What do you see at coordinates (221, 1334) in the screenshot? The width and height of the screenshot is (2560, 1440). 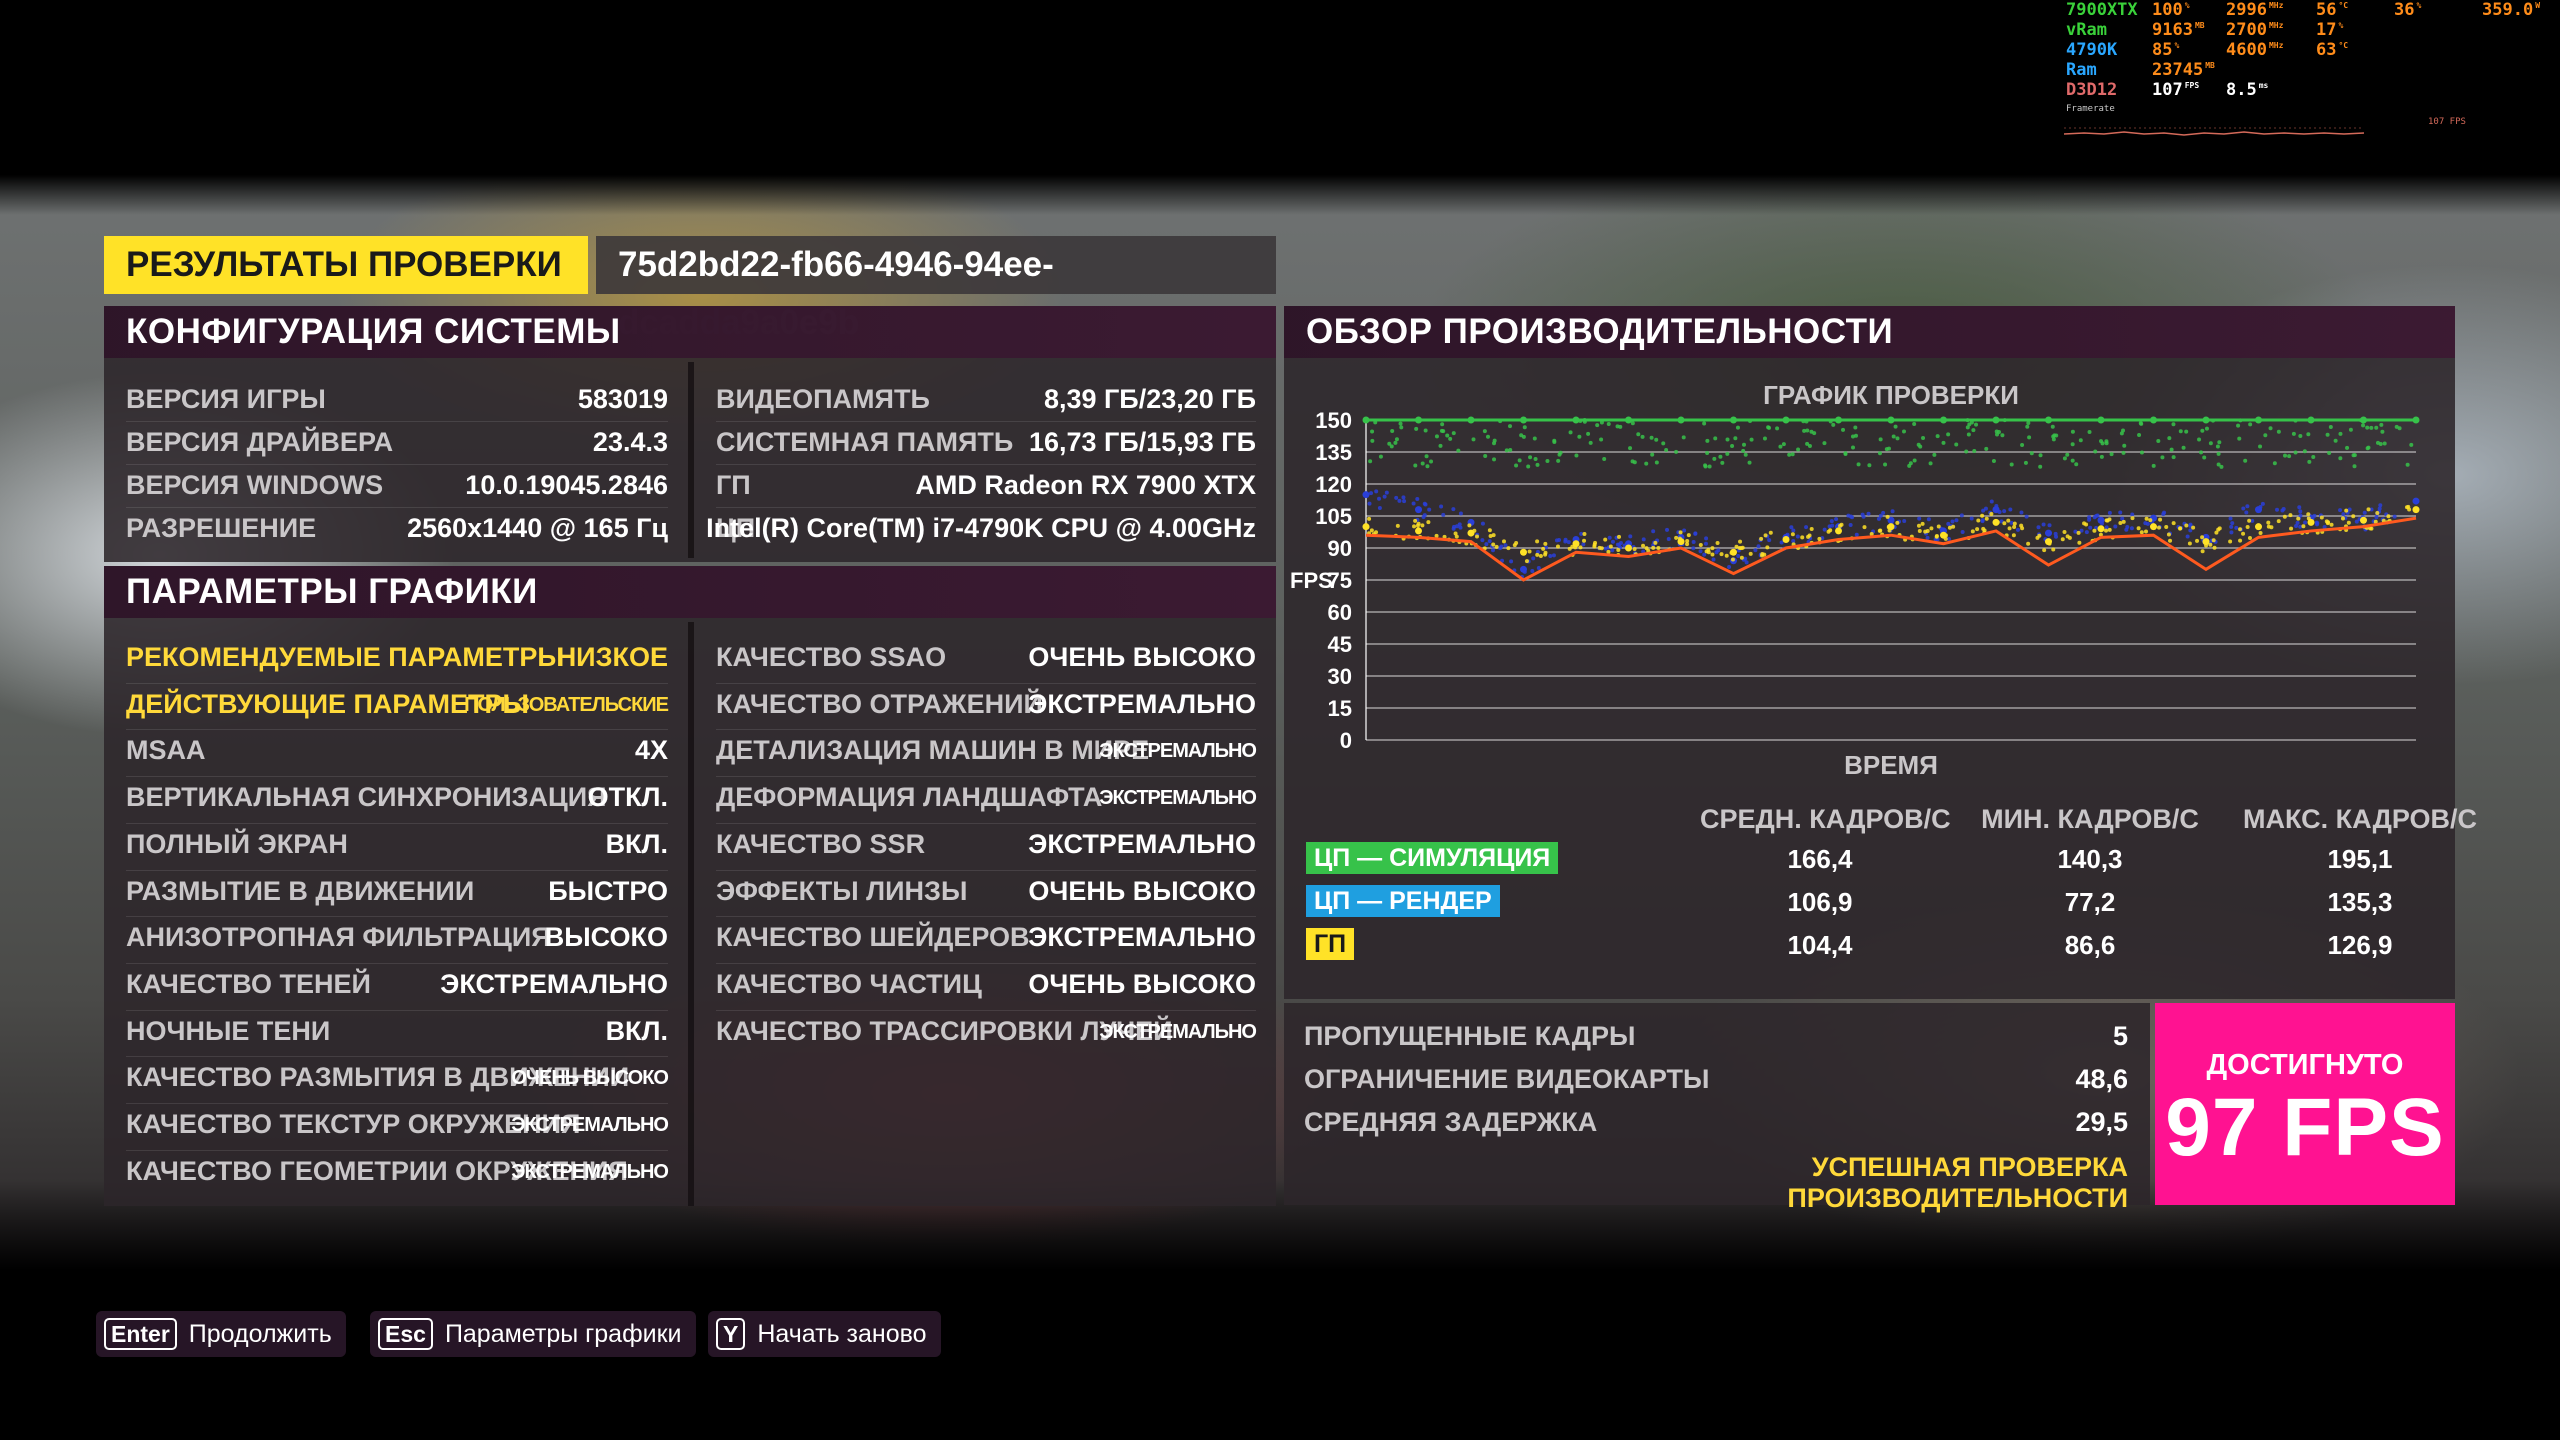 I see `footer-button-enter: Enter Продолжить` at bounding box center [221, 1334].